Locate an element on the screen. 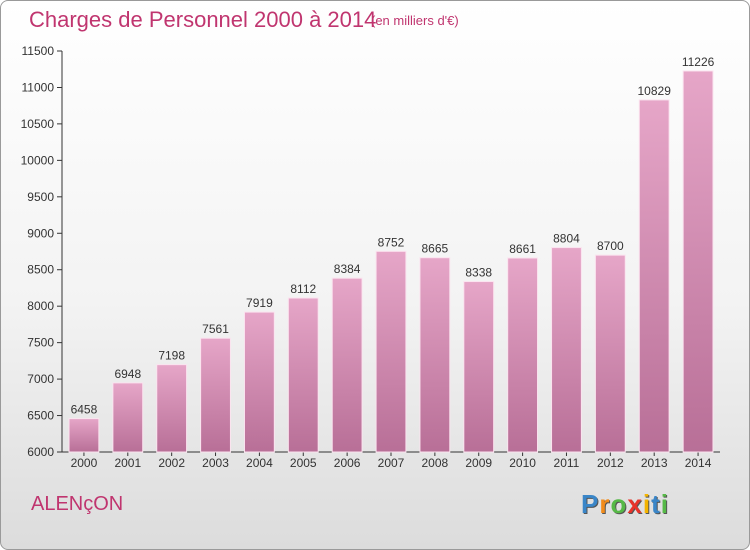  bar-2012 is located at coordinates (610, 353).